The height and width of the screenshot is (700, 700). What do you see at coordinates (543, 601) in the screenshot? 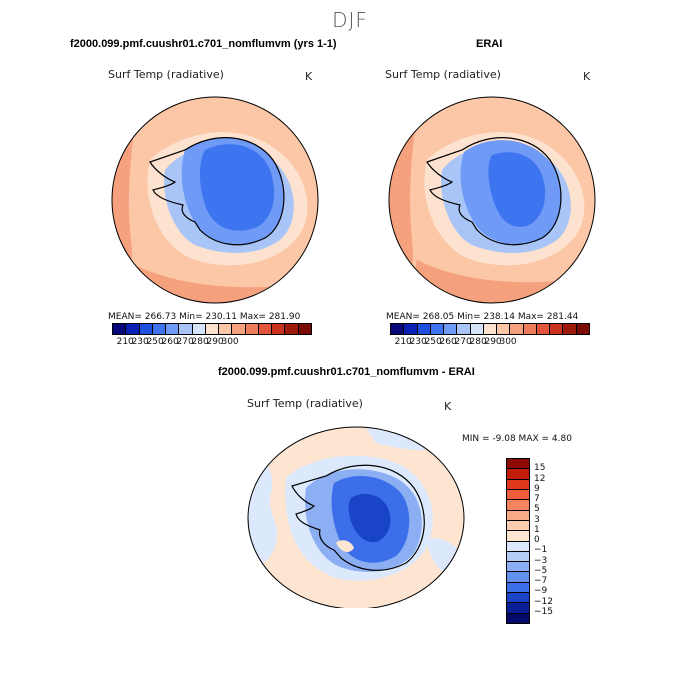
I see `diff-colorbar-tick-label: −12` at bounding box center [543, 601].